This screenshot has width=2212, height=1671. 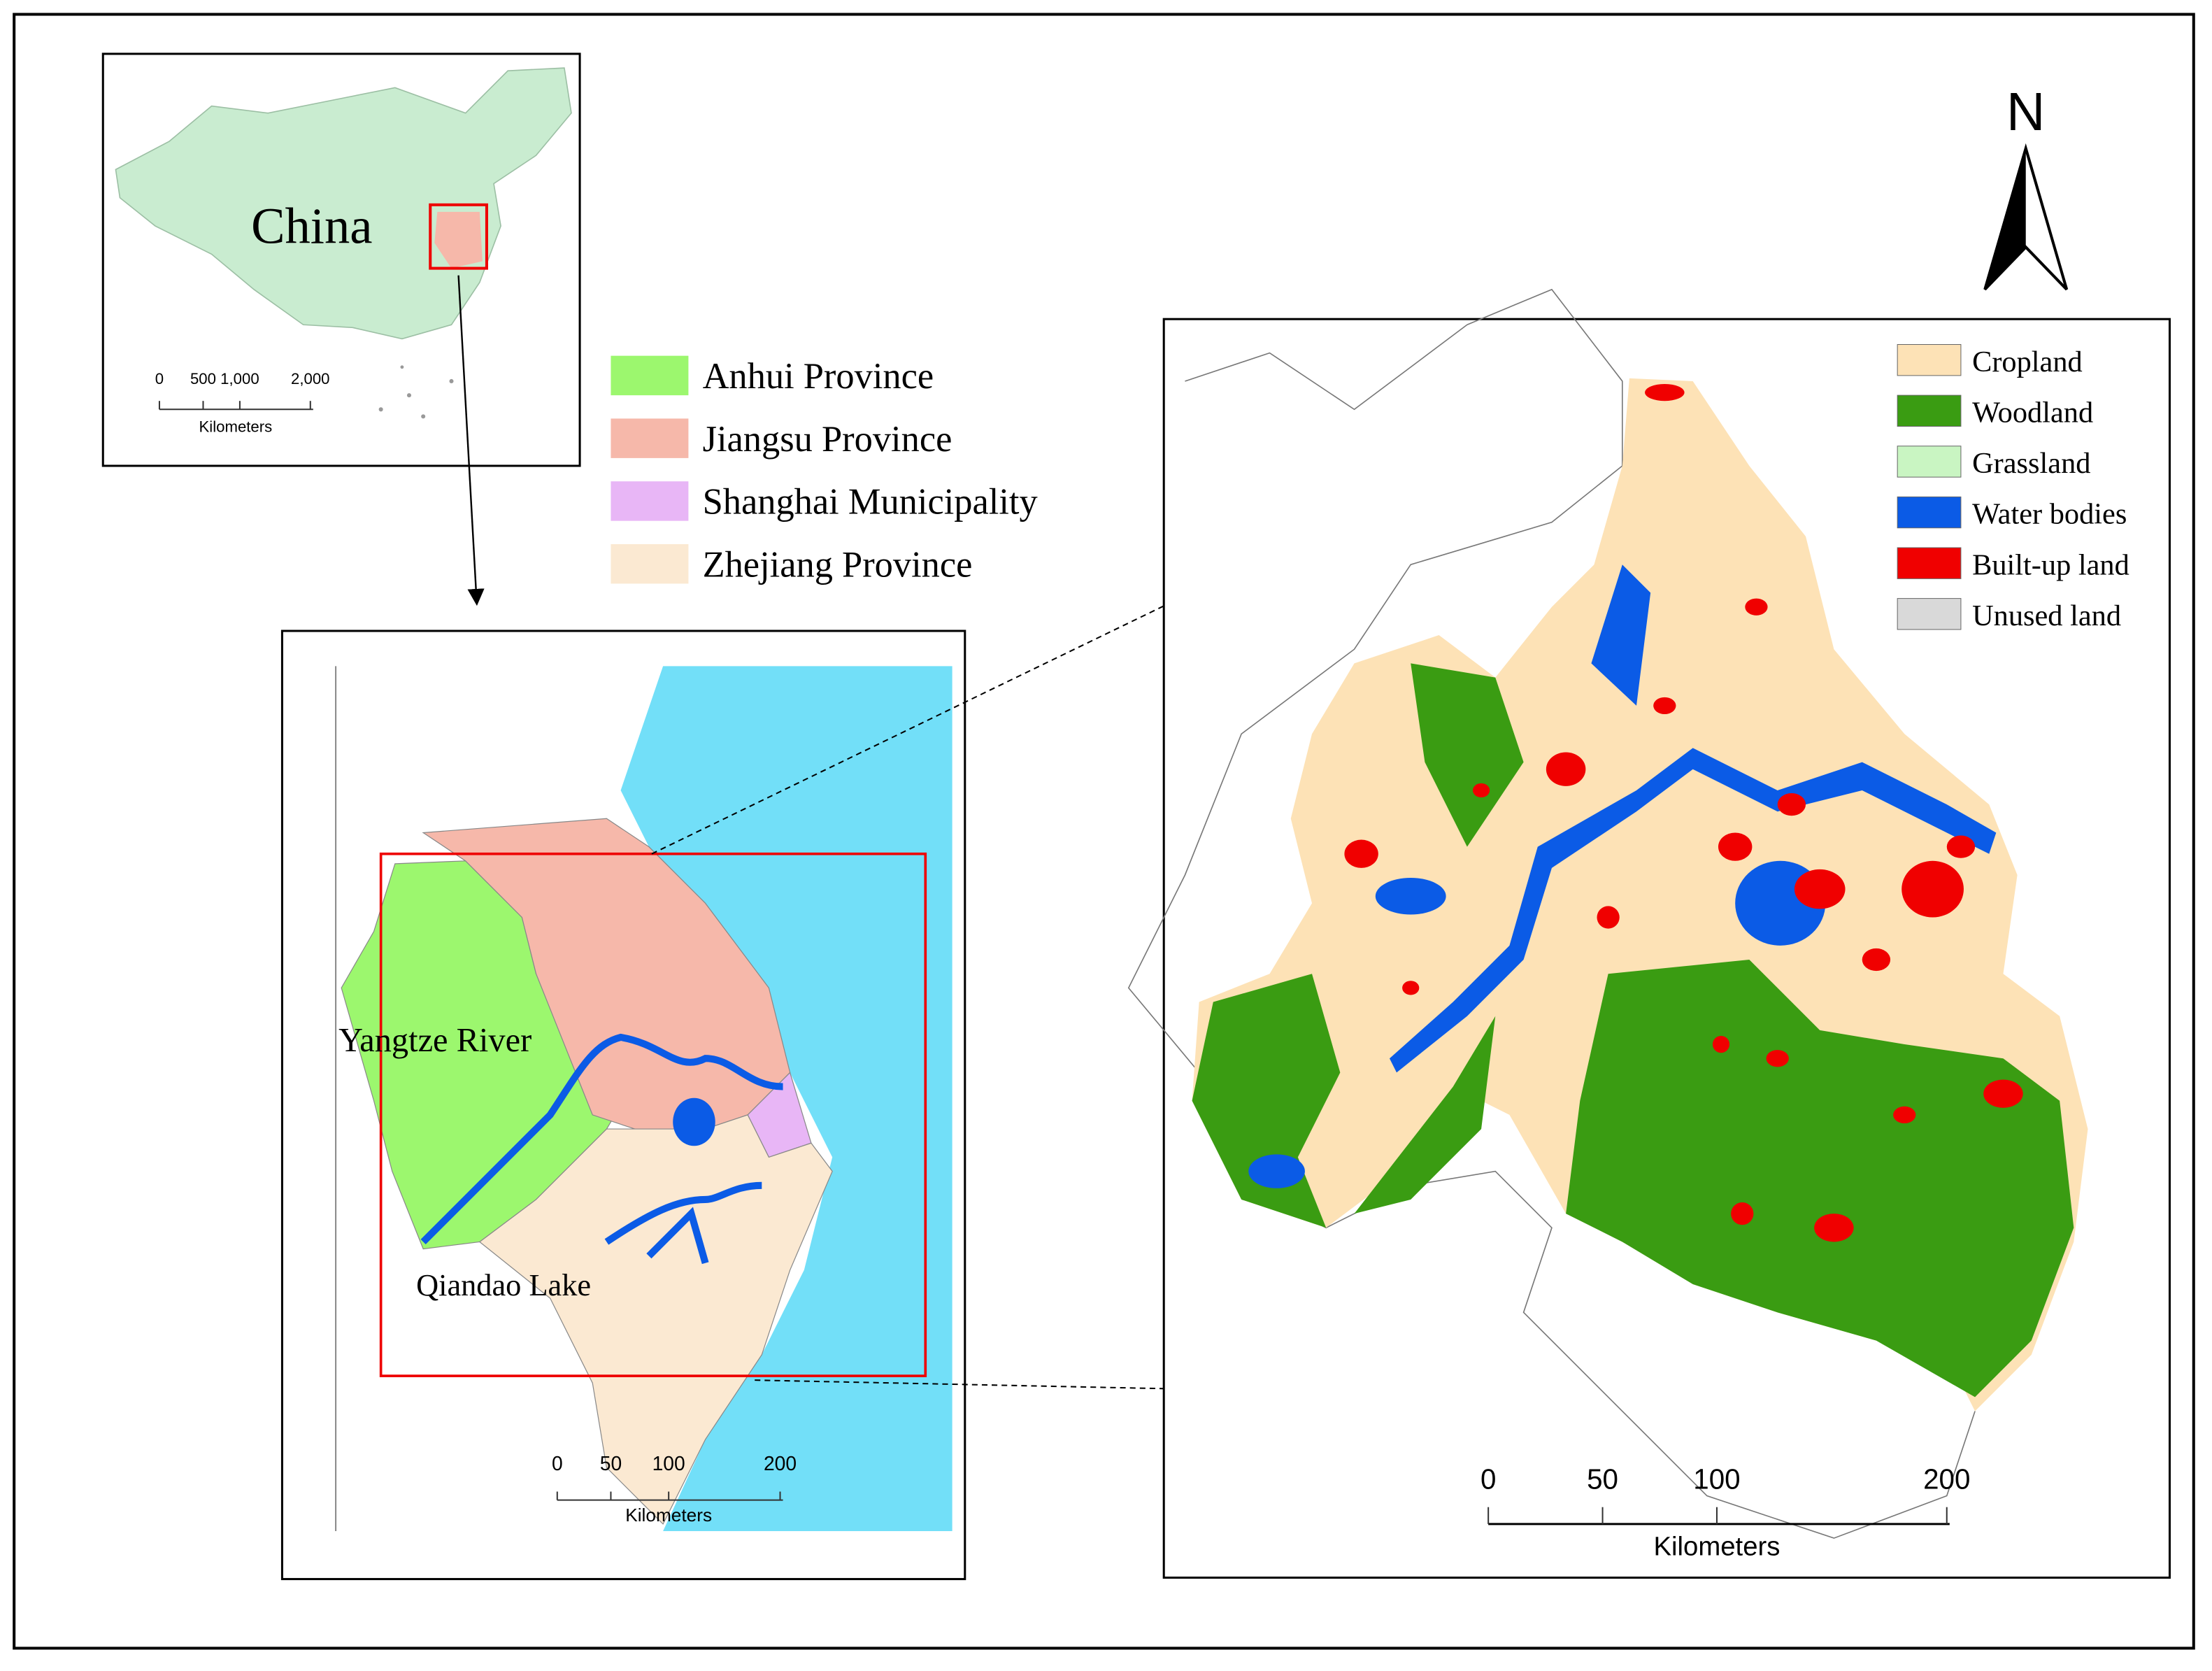 I want to click on legend-label: Water bodies, so click(x=2049, y=514).